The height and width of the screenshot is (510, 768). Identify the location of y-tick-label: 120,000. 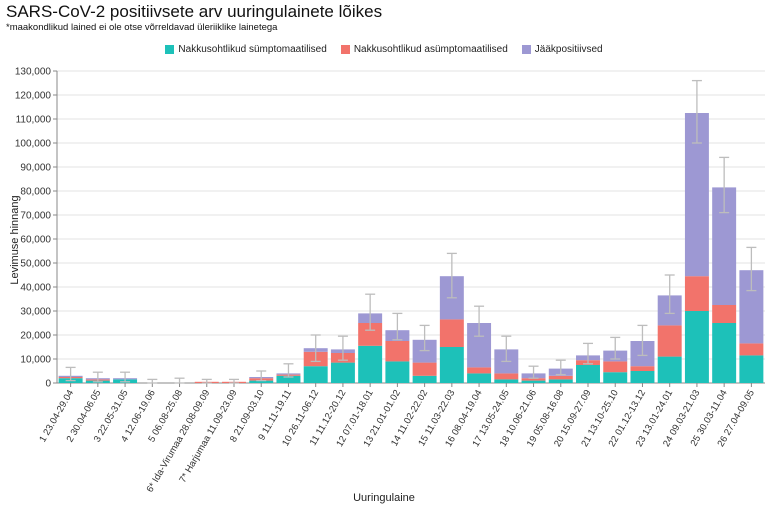
(33, 96).